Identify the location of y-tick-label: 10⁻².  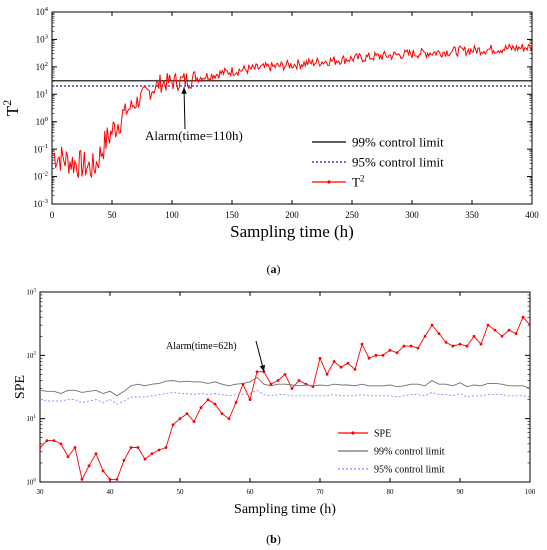
(40, 176).